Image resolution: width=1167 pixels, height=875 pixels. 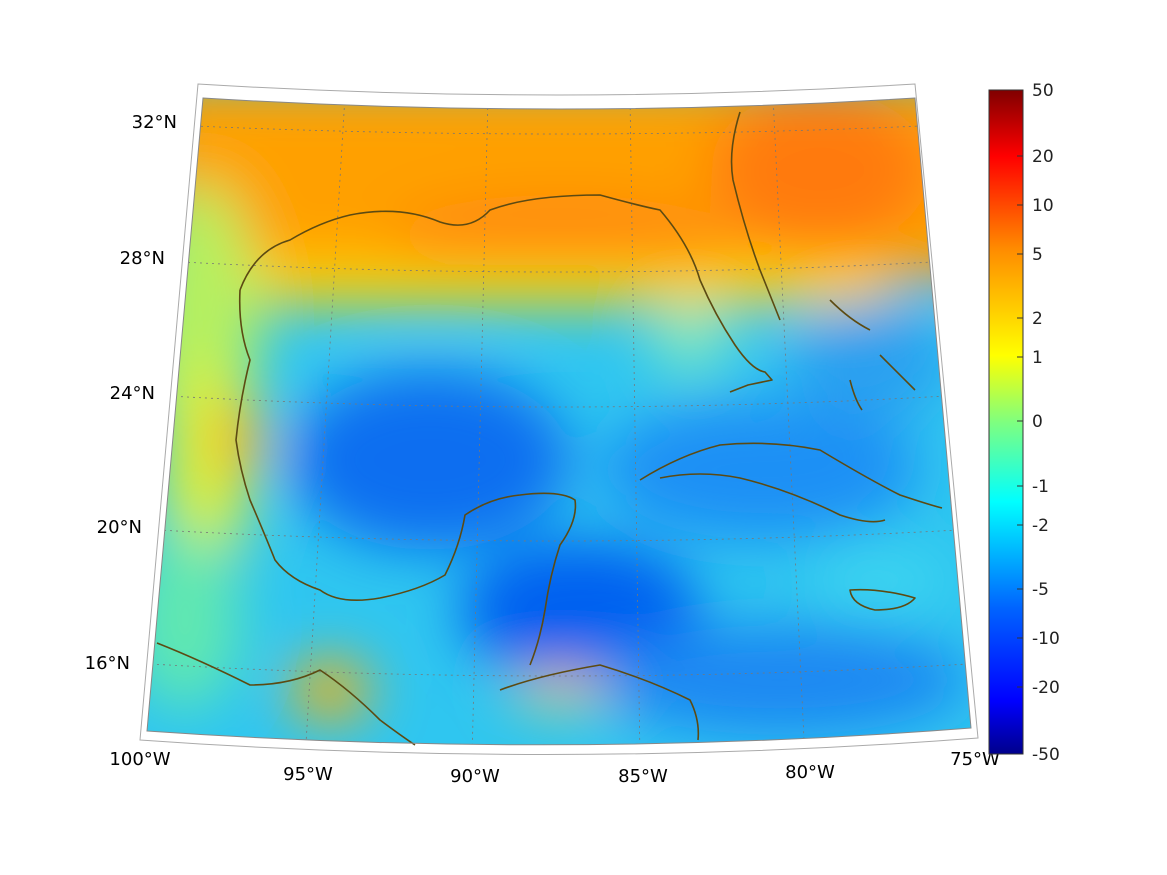 I want to click on lon-tick-90: 90°W, so click(x=475, y=776).